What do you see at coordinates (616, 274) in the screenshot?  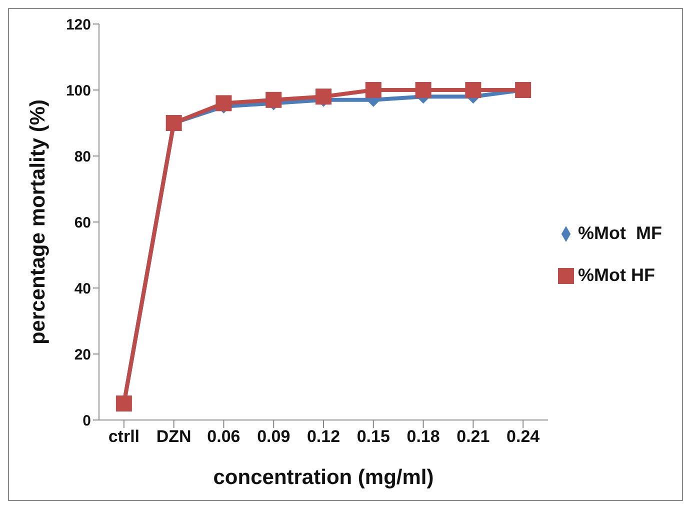 I see `legend-label: %Mot HF` at bounding box center [616, 274].